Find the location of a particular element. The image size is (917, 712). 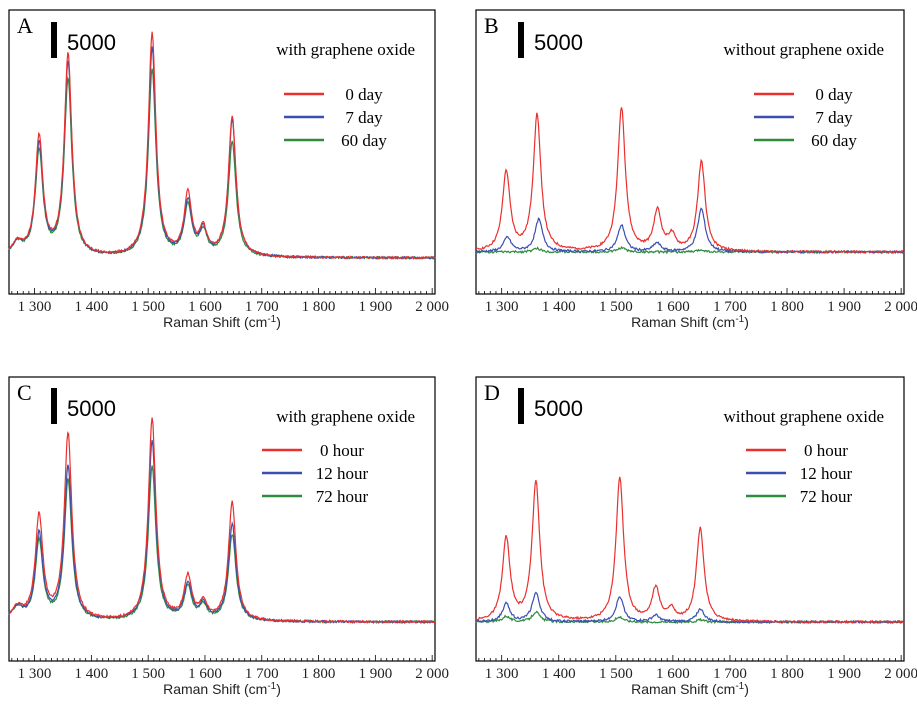

series-line-7-day is located at coordinates (690, 231).